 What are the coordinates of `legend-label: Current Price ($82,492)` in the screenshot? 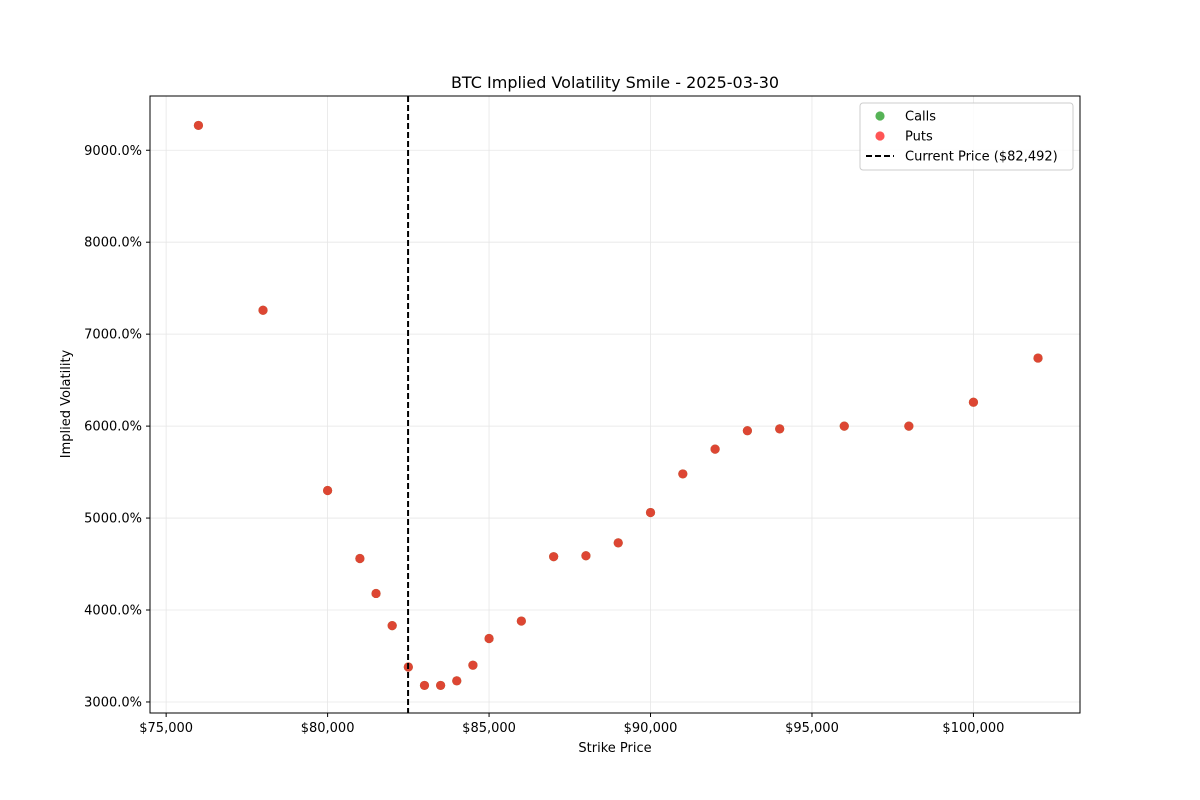 It's located at (981, 157).